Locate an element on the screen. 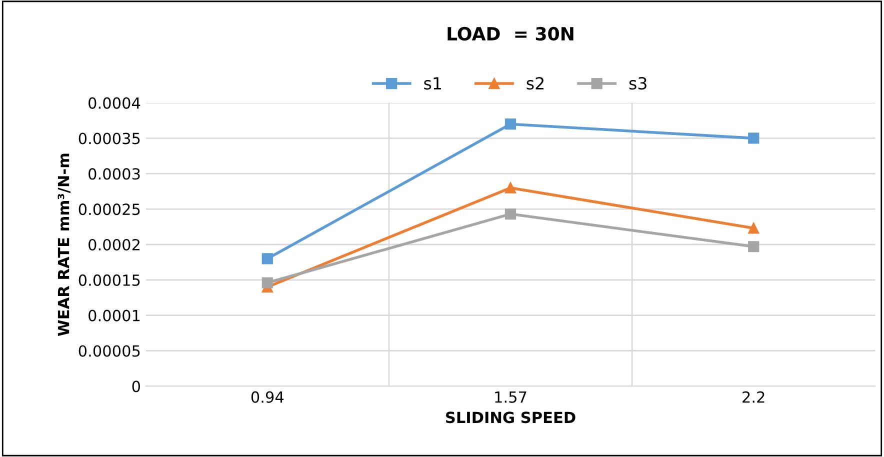 The width and height of the screenshot is (884, 457). x-axis-title: SLIDING SPEED is located at coordinates (511, 418).